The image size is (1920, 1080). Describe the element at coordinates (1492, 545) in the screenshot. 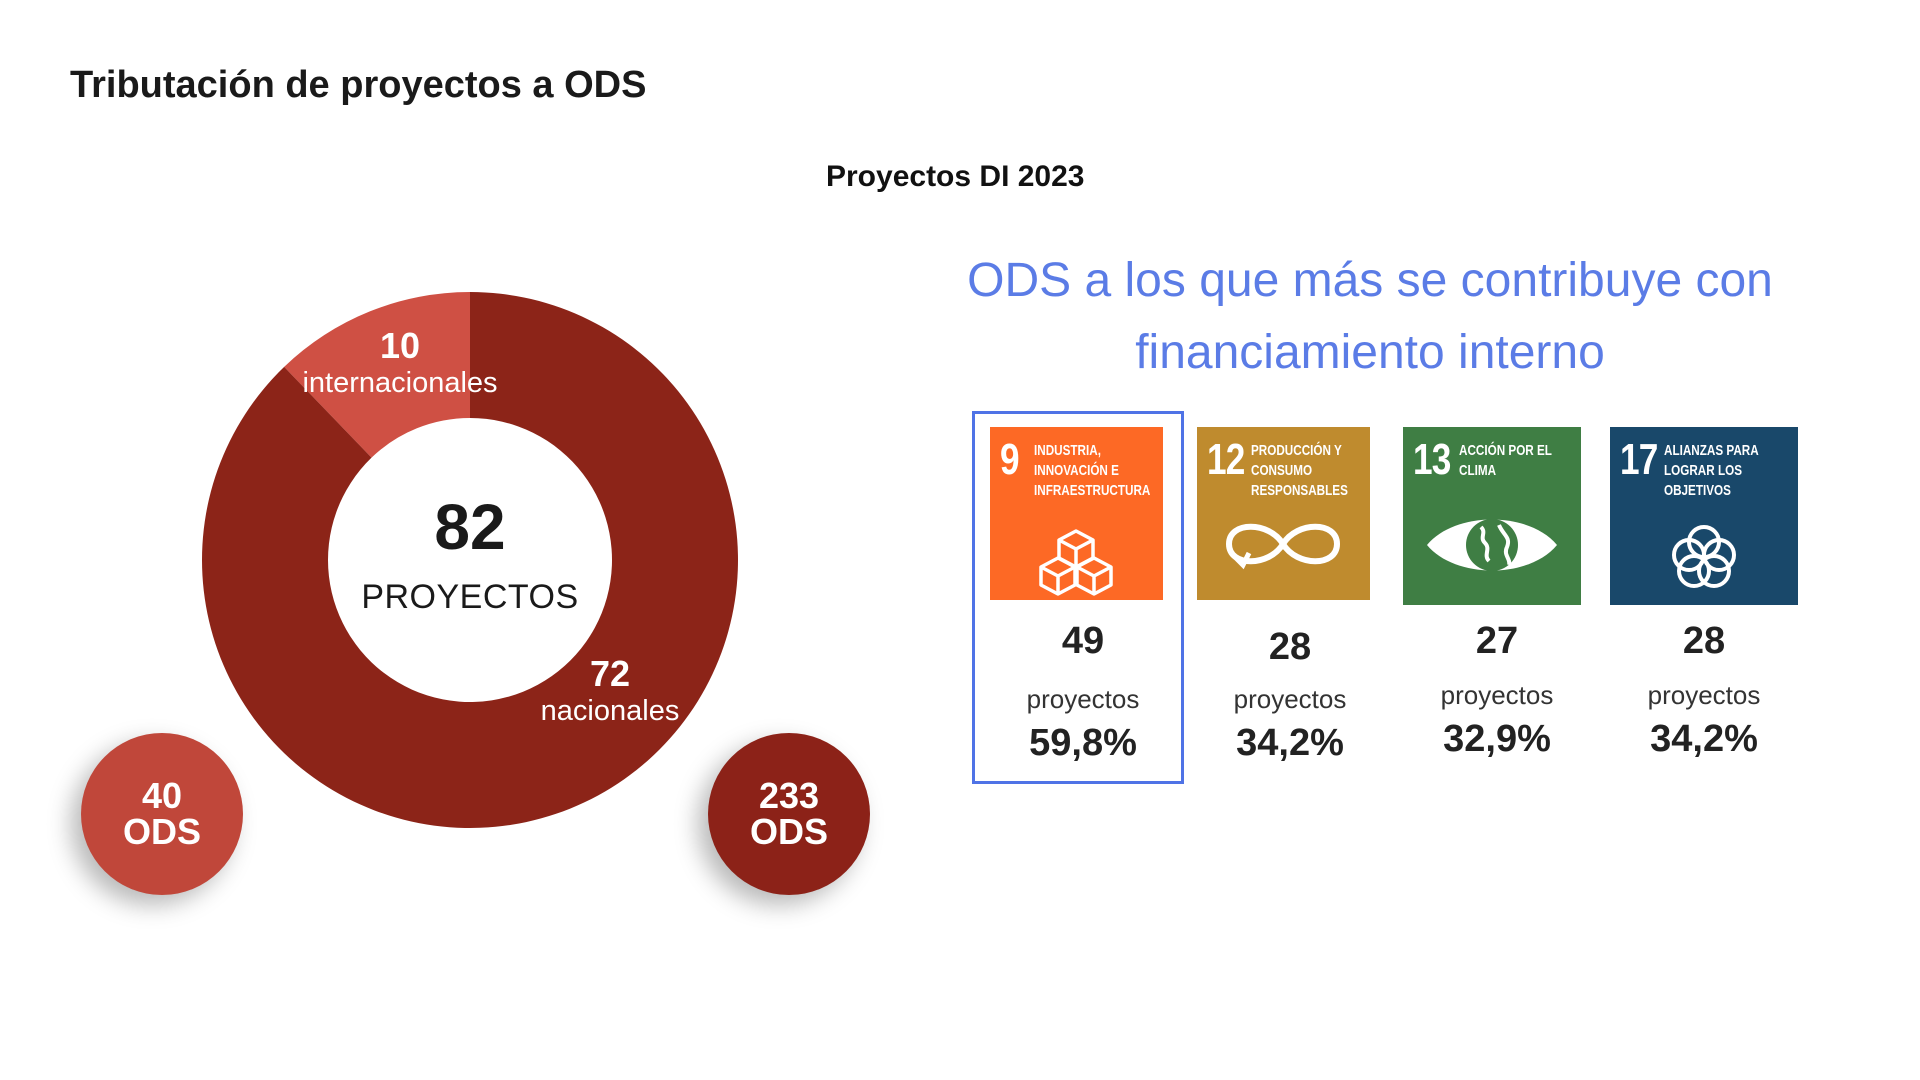

I see `eye-globe-icon` at that location.